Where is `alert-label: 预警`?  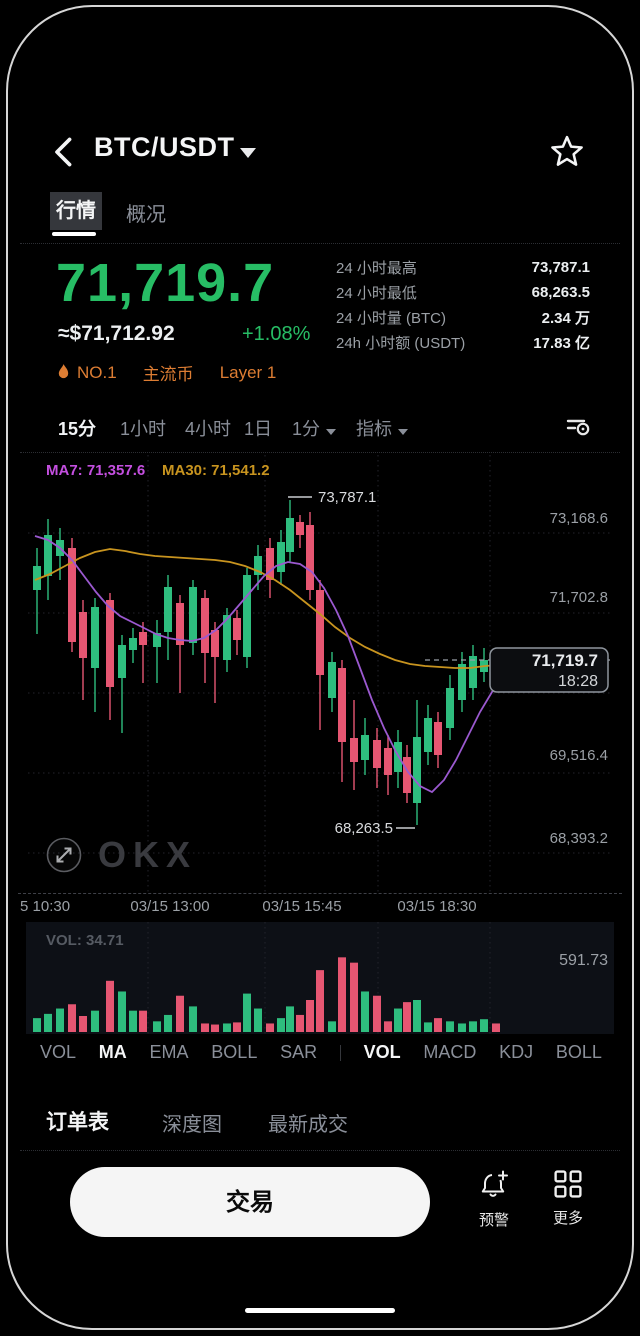 alert-label: 预警 is located at coordinates (493, 1220).